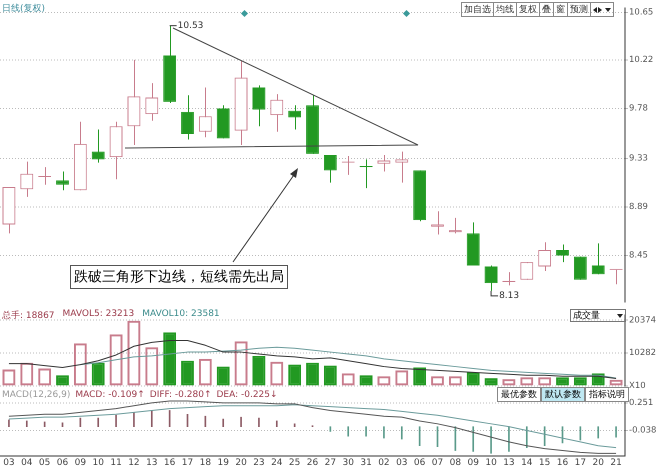  I want to click on y-tick-label: 9.78, so click(638, 109).